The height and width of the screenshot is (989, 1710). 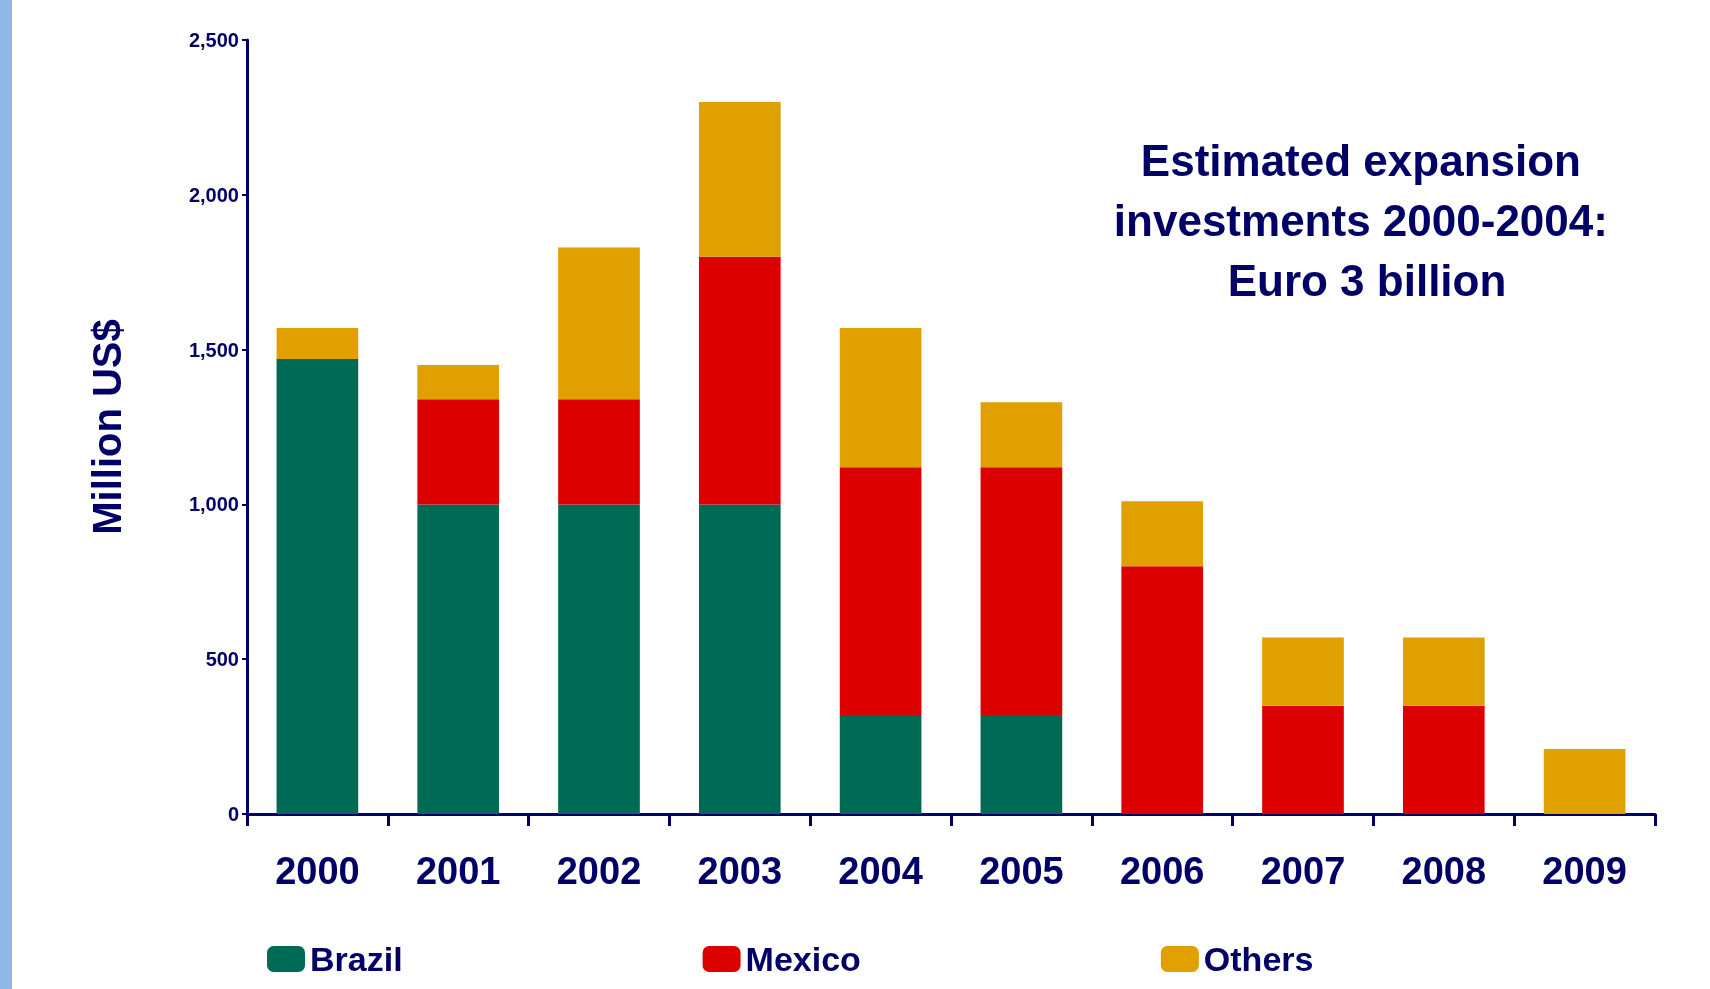 I want to click on x-tick-label: 2002, so click(x=599, y=871).